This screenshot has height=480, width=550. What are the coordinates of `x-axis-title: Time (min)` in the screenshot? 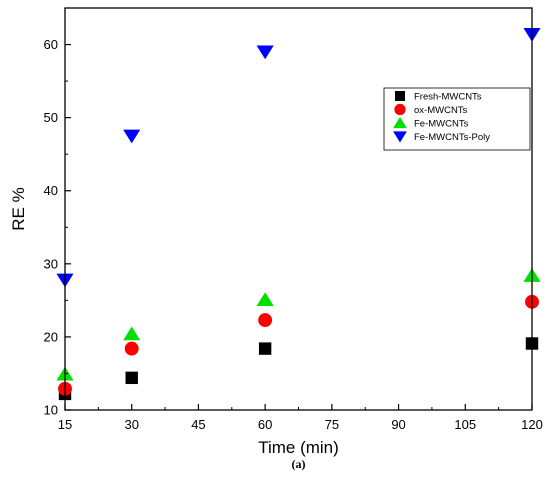 It's located at (298, 447).